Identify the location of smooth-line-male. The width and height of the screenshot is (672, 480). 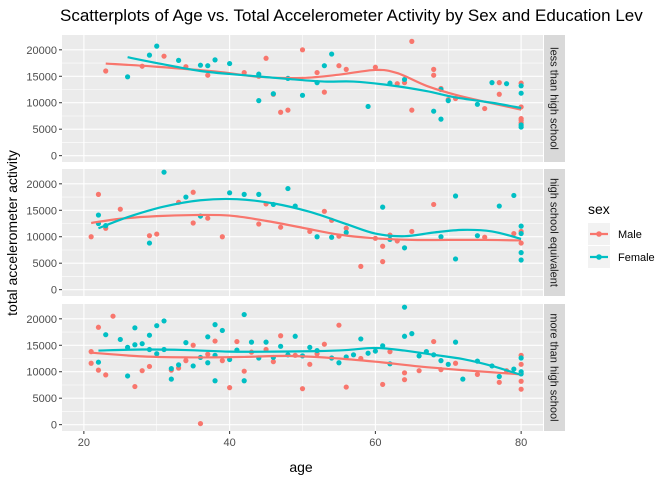
(306, 227).